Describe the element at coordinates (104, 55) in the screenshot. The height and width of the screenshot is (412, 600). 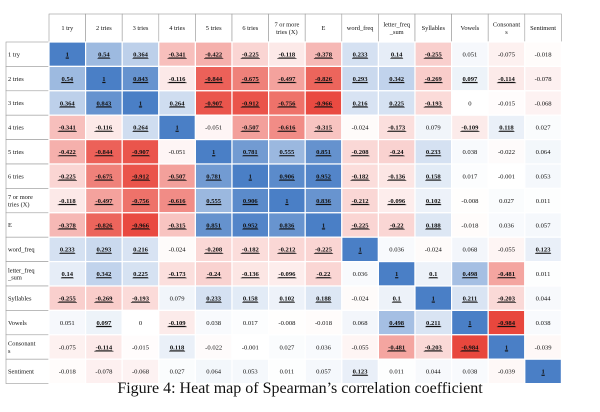
I see `cell-value-label: 0.54` at that location.